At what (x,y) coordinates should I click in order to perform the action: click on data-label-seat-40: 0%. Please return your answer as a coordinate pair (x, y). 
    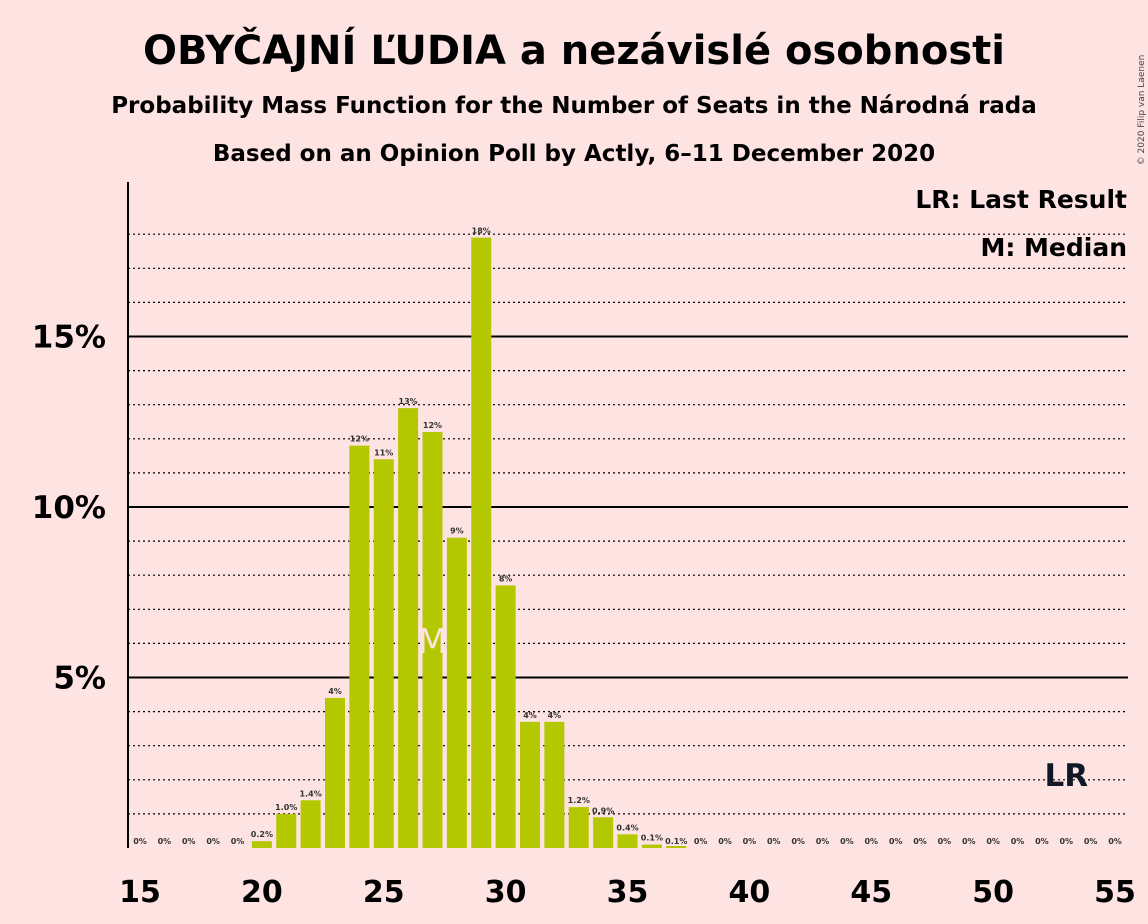
    Looking at the image, I should click on (750, 841).